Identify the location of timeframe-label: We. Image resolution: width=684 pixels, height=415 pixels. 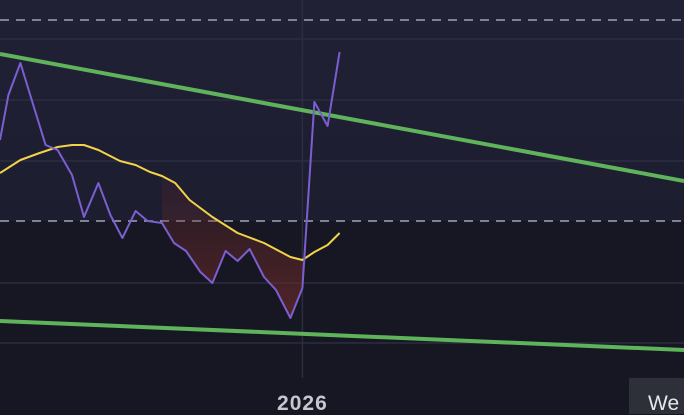
(656, 396).